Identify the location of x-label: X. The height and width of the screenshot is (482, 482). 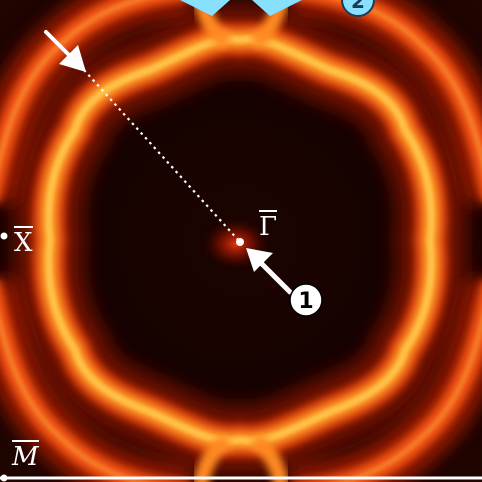
(23, 241).